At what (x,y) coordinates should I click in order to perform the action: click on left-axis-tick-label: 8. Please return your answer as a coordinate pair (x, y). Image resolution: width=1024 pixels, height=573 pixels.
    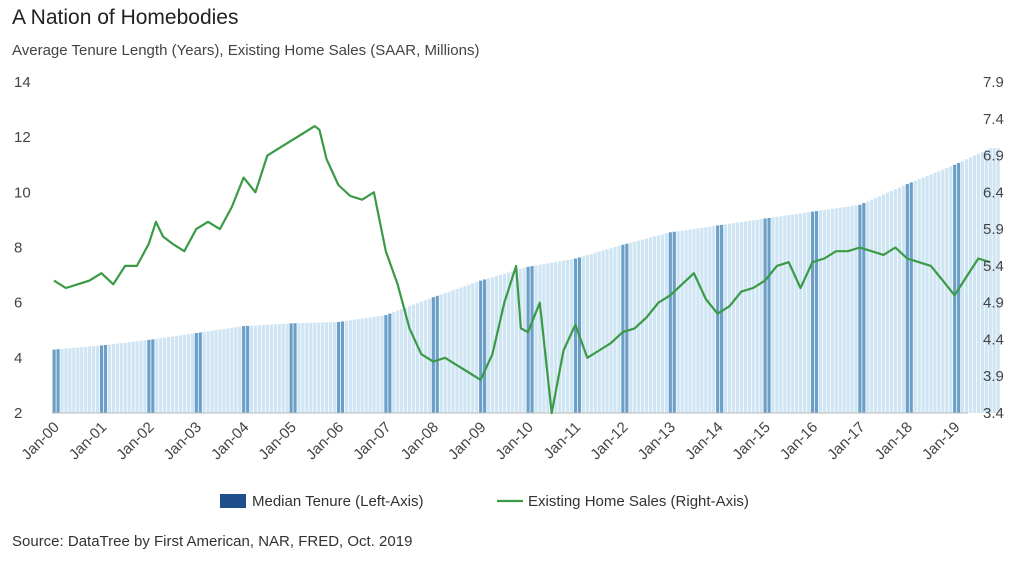
    Looking at the image, I should click on (18, 248).